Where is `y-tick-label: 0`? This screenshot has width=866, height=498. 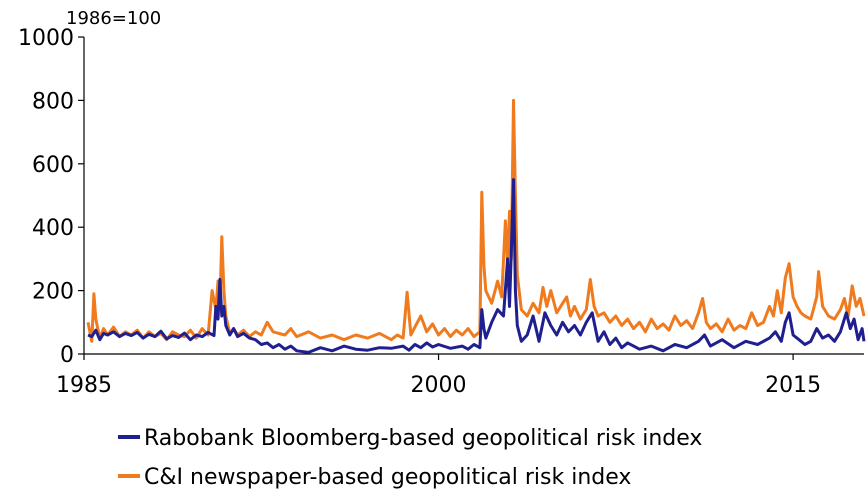 y-tick-label: 0 is located at coordinates (67, 355).